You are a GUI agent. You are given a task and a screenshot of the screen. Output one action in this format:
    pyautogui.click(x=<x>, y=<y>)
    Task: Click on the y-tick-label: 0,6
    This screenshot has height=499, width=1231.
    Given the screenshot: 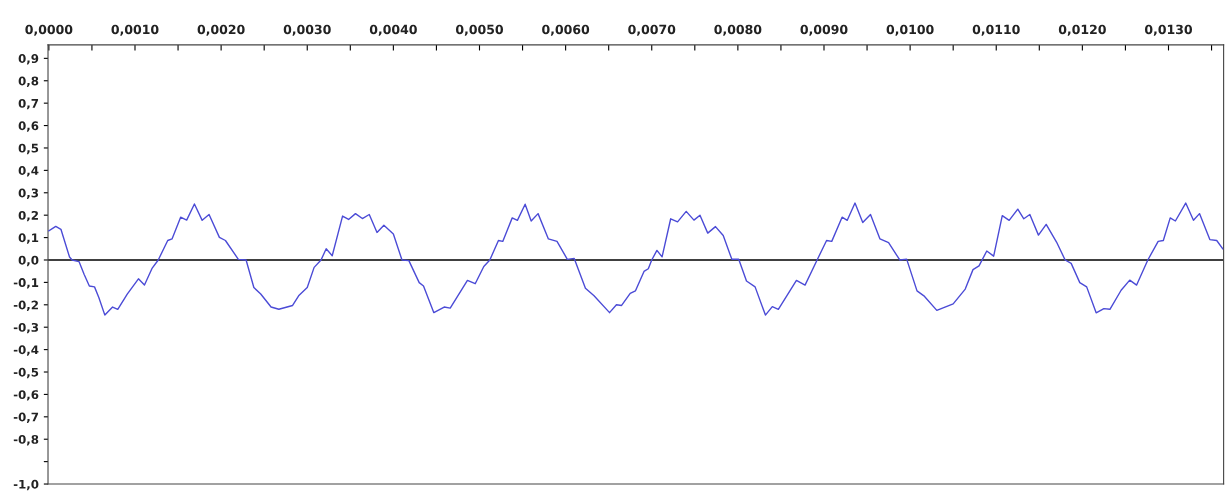 What is the action you would take?
    pyautogui.click(x=28, y=126)
    